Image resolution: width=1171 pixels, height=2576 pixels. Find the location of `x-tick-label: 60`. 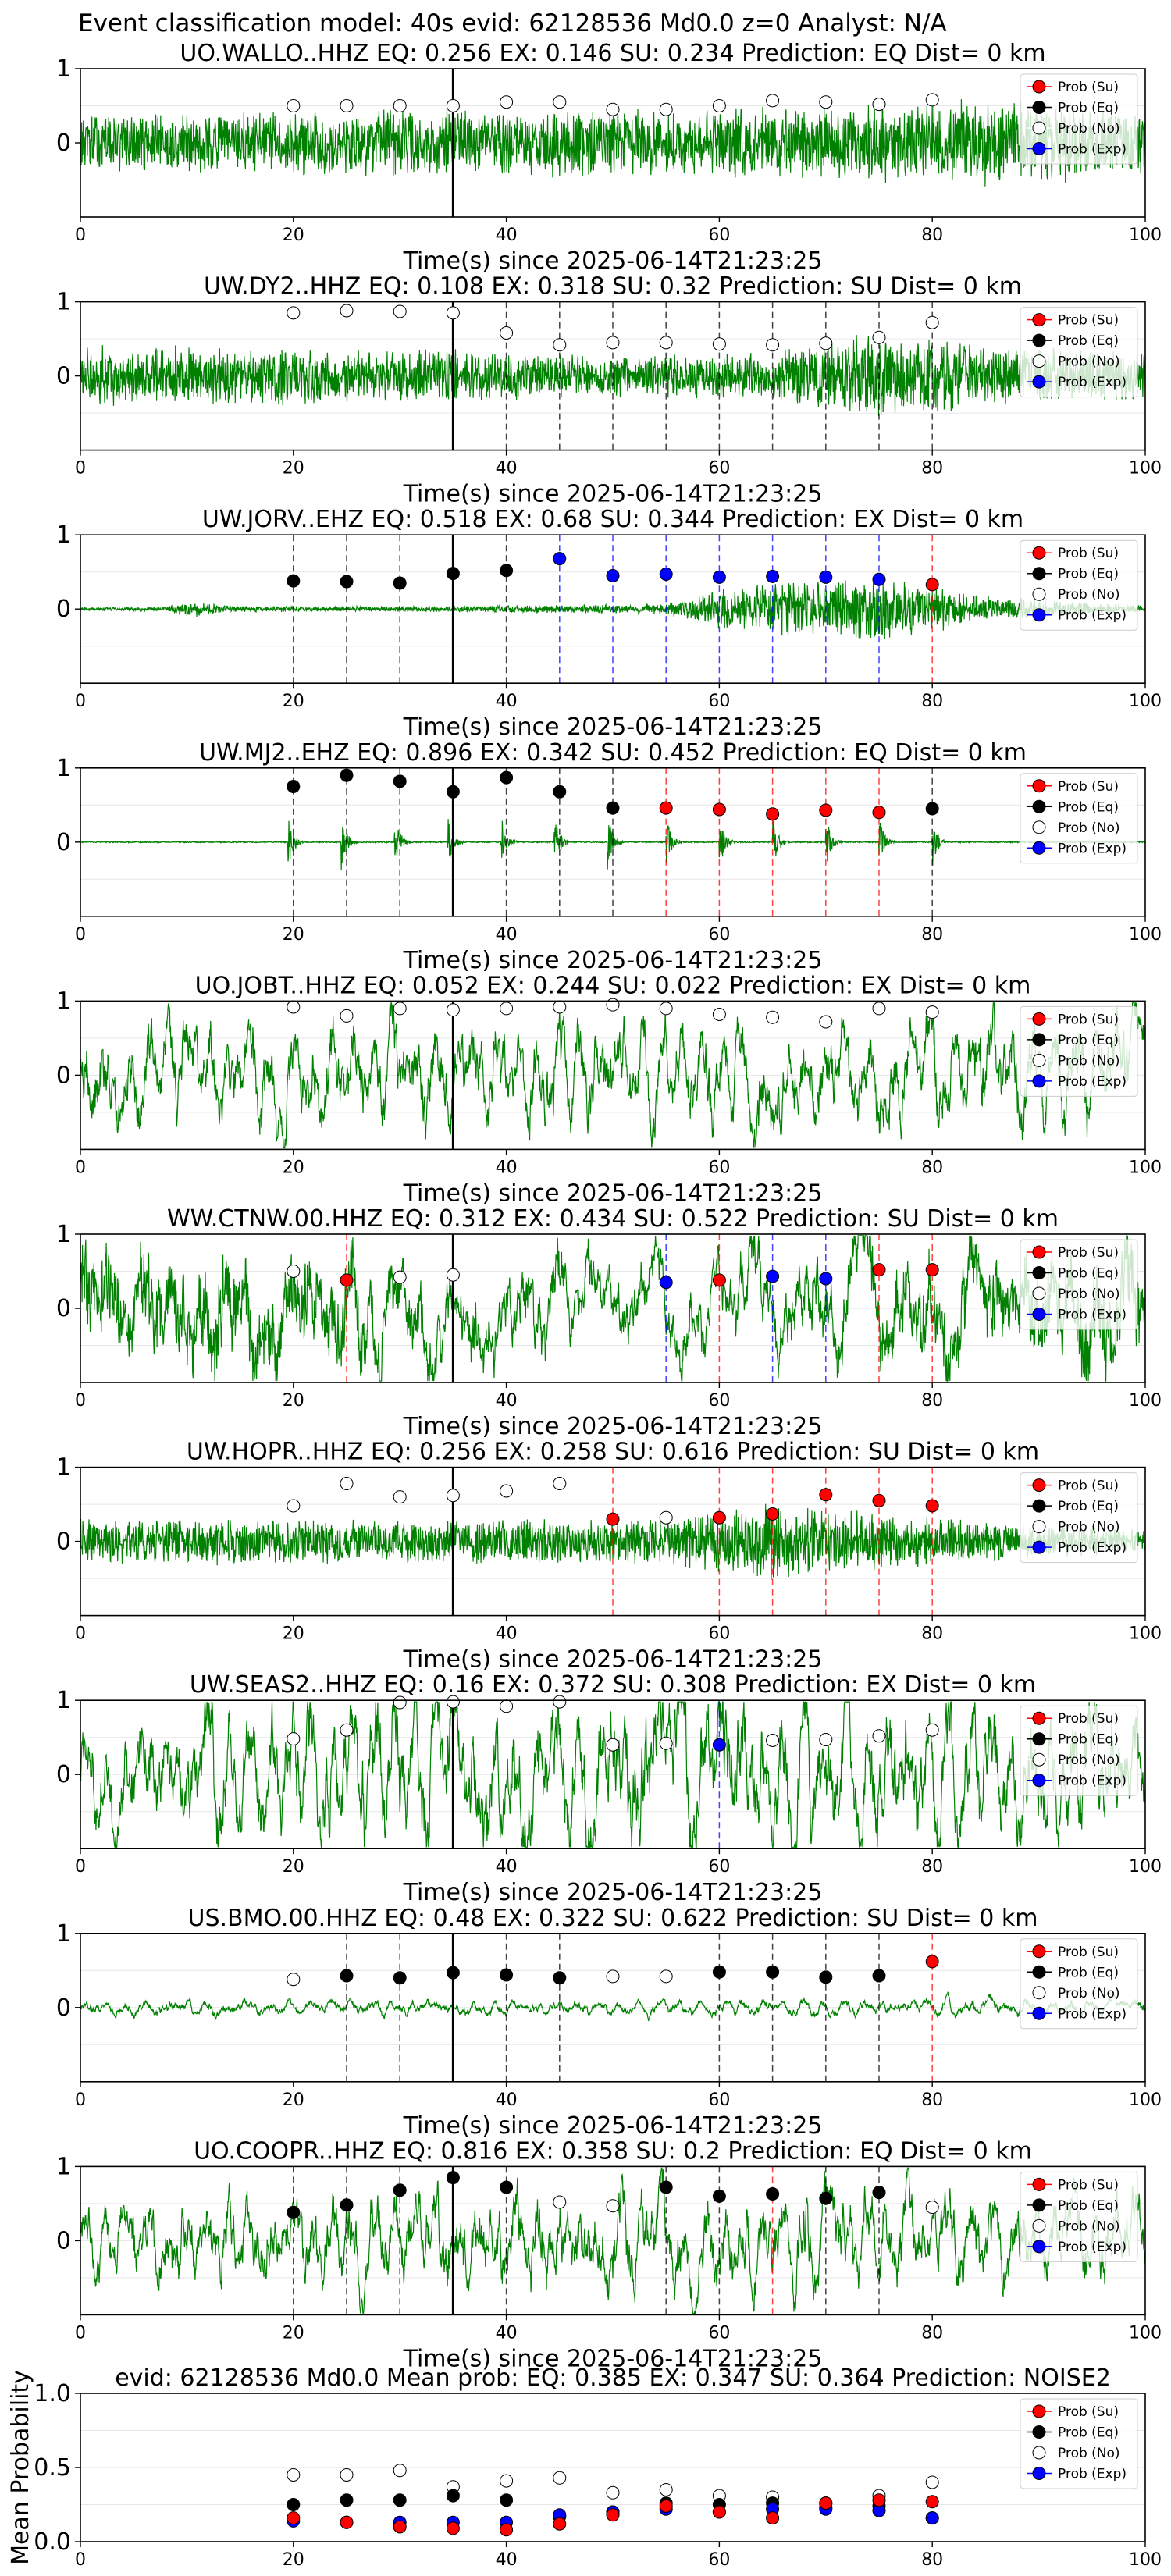

x-tick-label: 60 is located at coordinates (719, 1401).